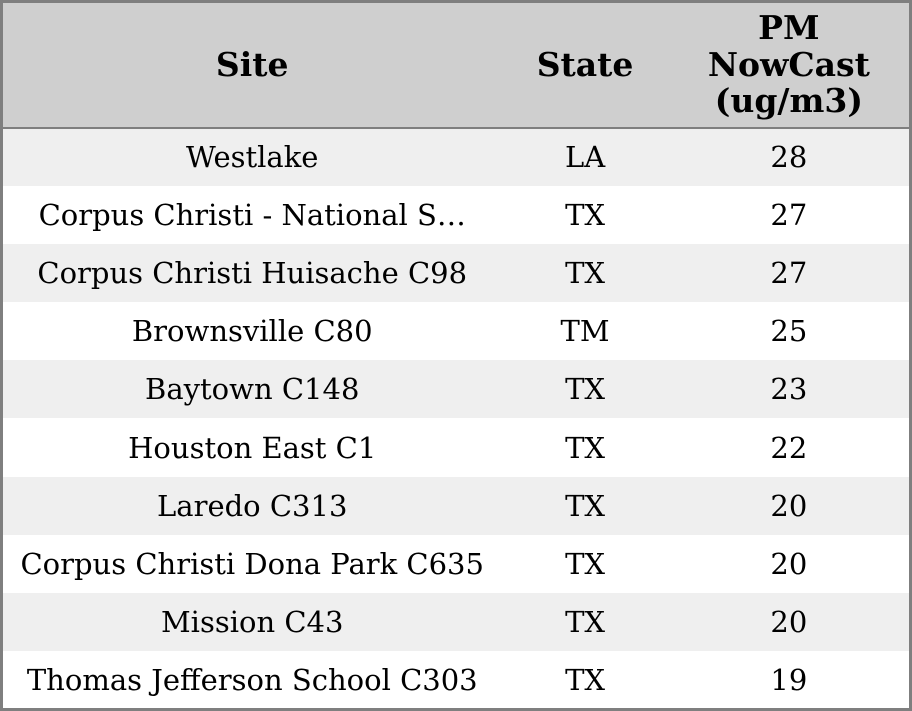  Describe the element at coordinates (789, 447) in the screenshot. I see `pm-value-cell: 22` at that location.